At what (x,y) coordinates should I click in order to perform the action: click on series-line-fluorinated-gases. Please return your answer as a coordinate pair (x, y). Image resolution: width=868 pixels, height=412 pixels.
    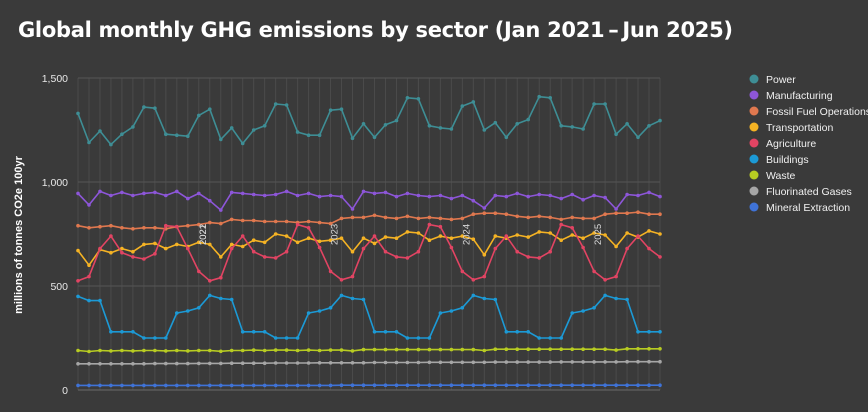
    Looking at the image, I should click on (369, 362).